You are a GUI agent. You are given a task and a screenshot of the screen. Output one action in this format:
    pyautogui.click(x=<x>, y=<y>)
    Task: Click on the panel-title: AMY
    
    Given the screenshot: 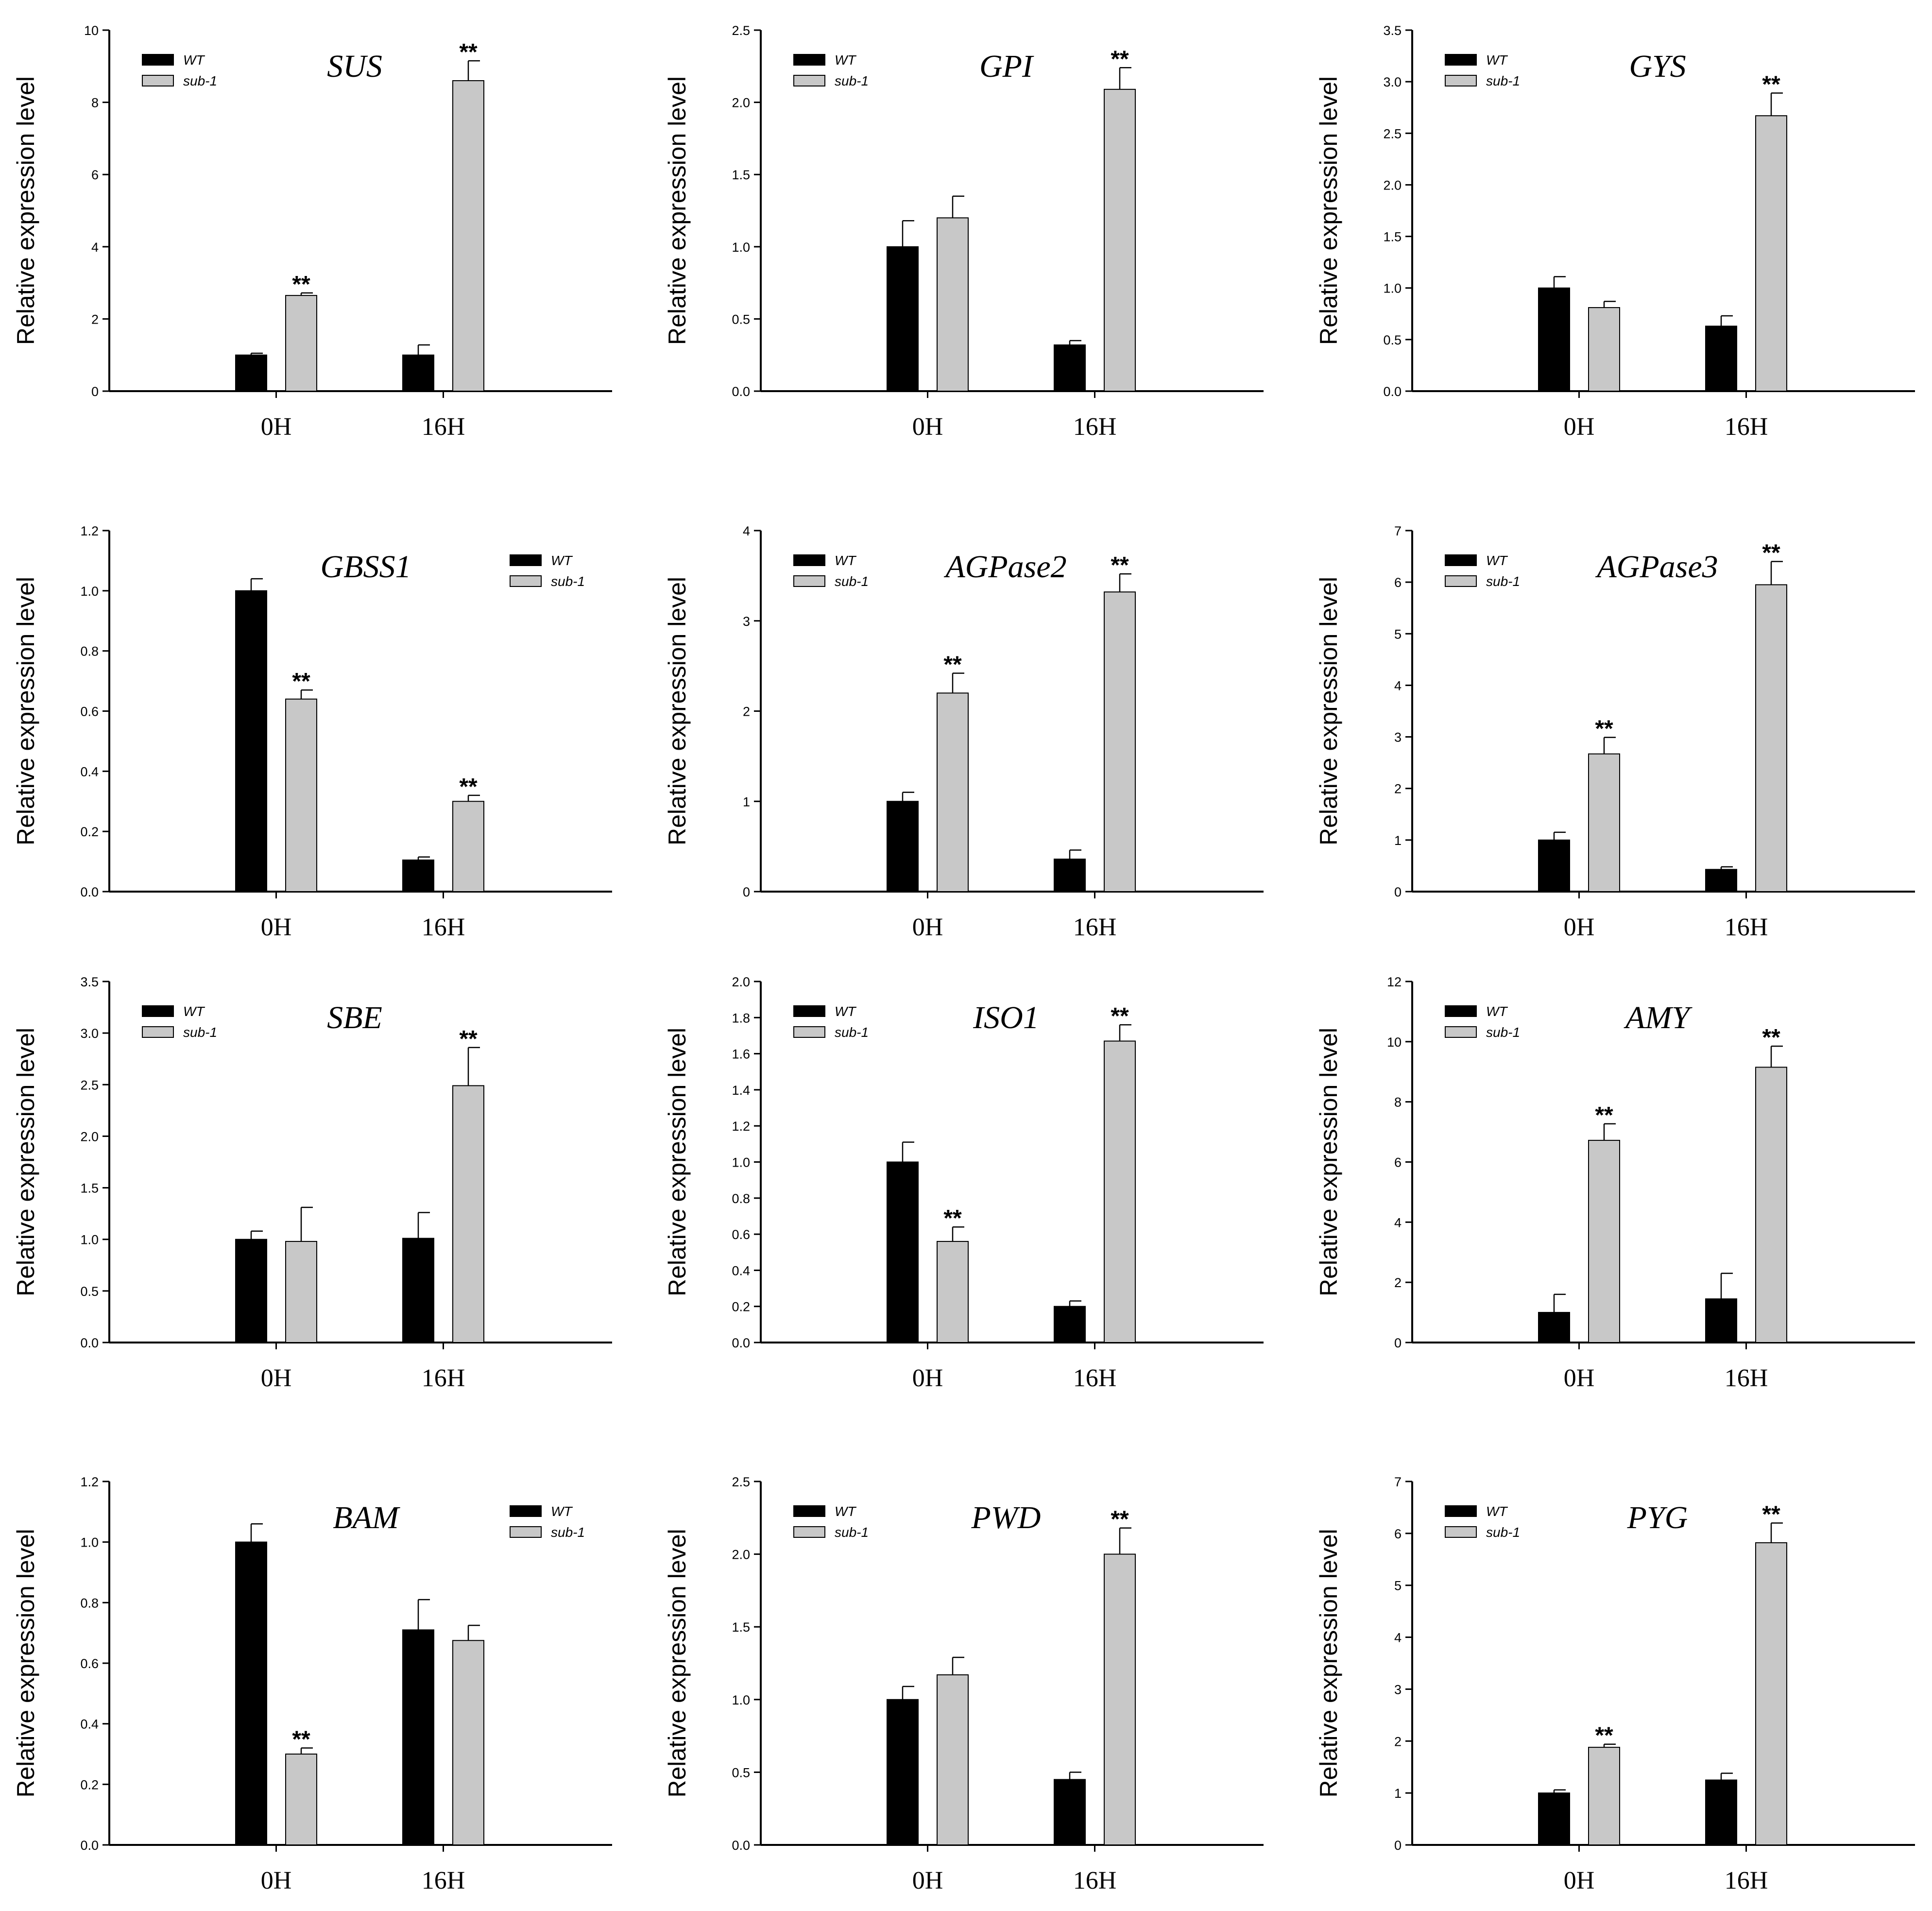 What is the action you would take?
    pyautogui.click(x=1659, y=1017)
    